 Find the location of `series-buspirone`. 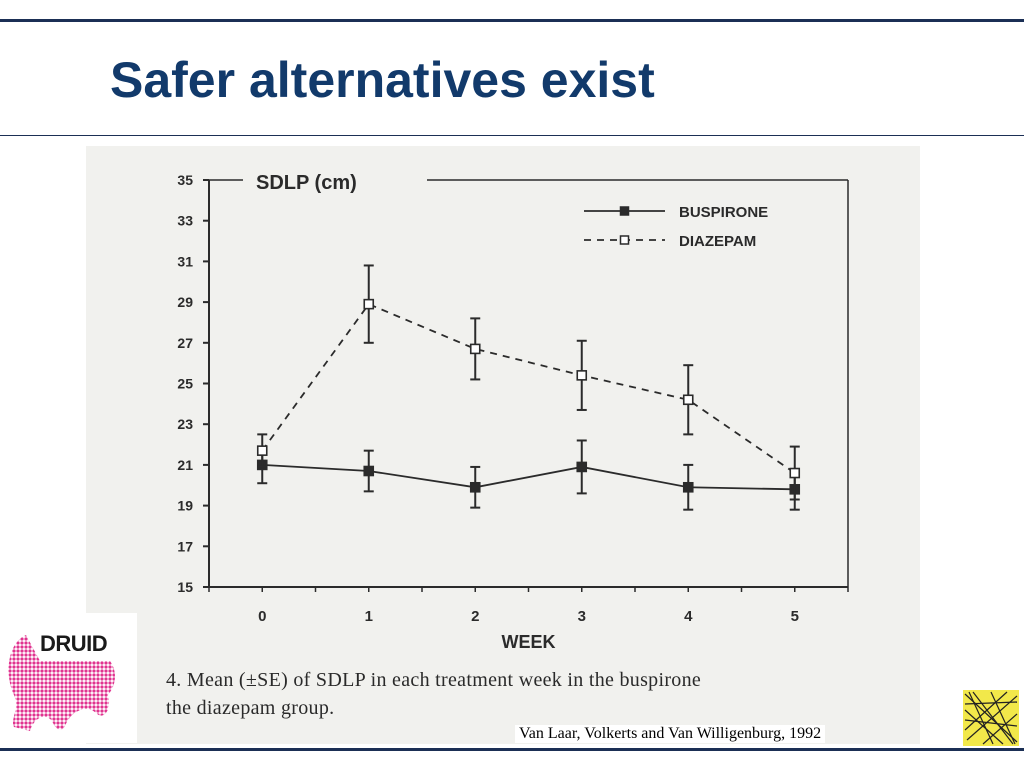

series-buspirone is located at coordinates (528, 475).